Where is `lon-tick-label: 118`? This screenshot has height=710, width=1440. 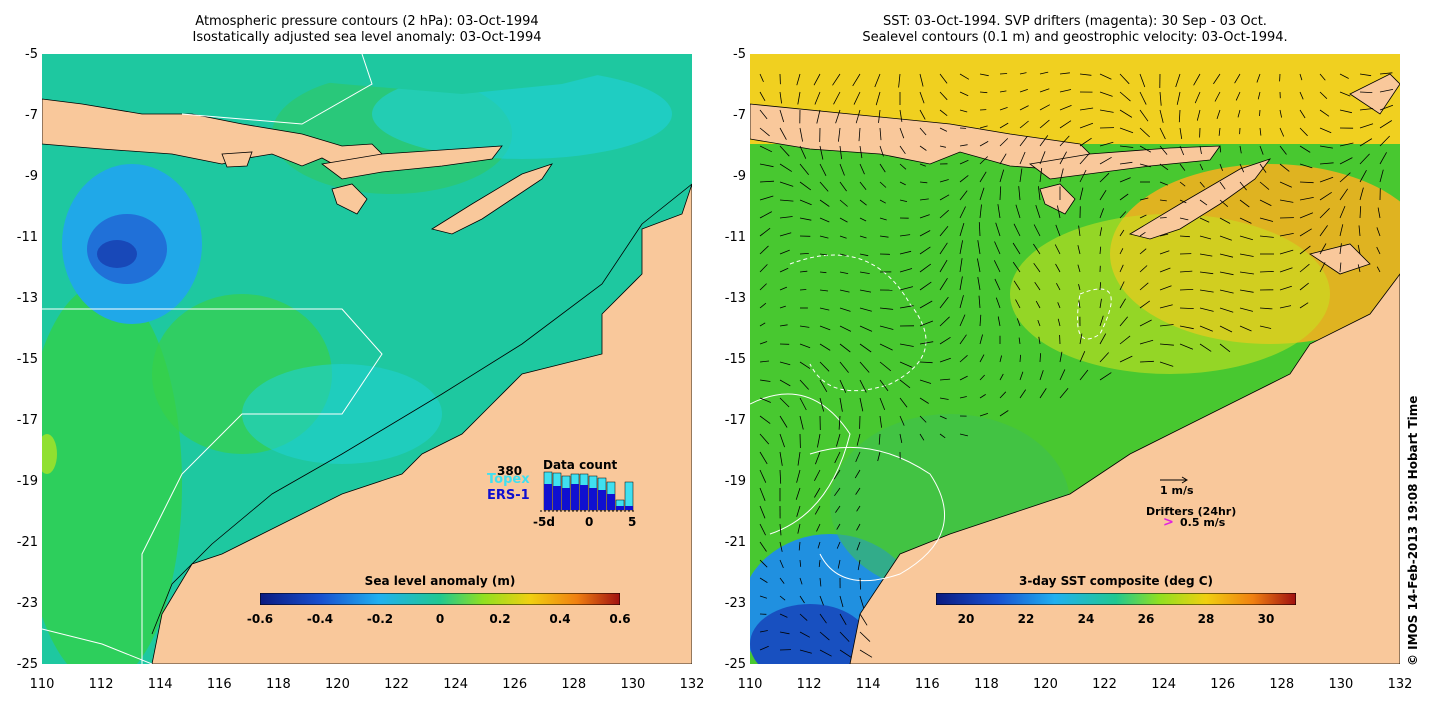
lon-tick-label: 118 is located at coordinates (278, 684).